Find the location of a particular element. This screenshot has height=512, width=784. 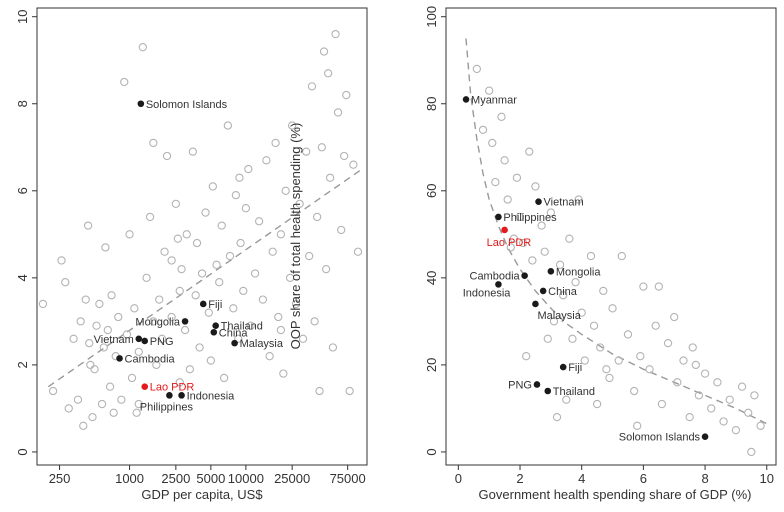

x-tick-label: 250 is located at coordinates (60, 478).